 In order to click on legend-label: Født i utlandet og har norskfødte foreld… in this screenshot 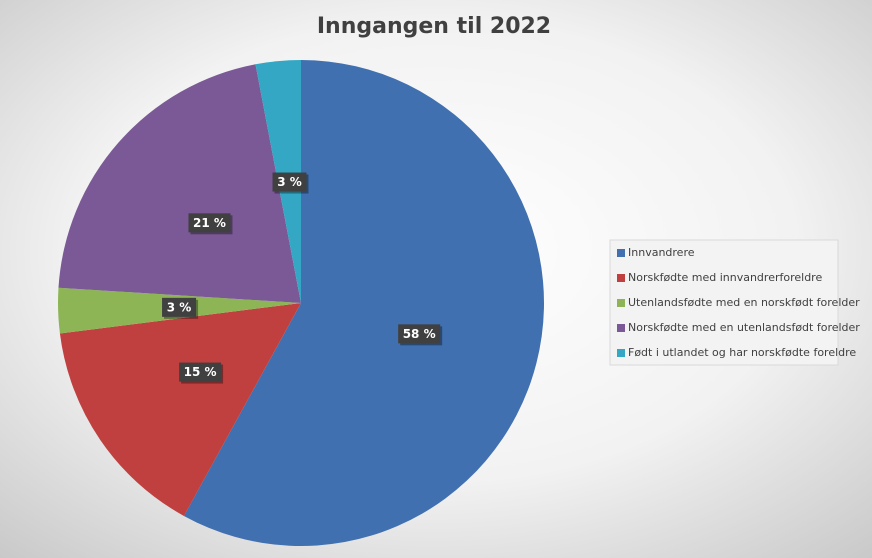, I will do `click(742, 352)`.